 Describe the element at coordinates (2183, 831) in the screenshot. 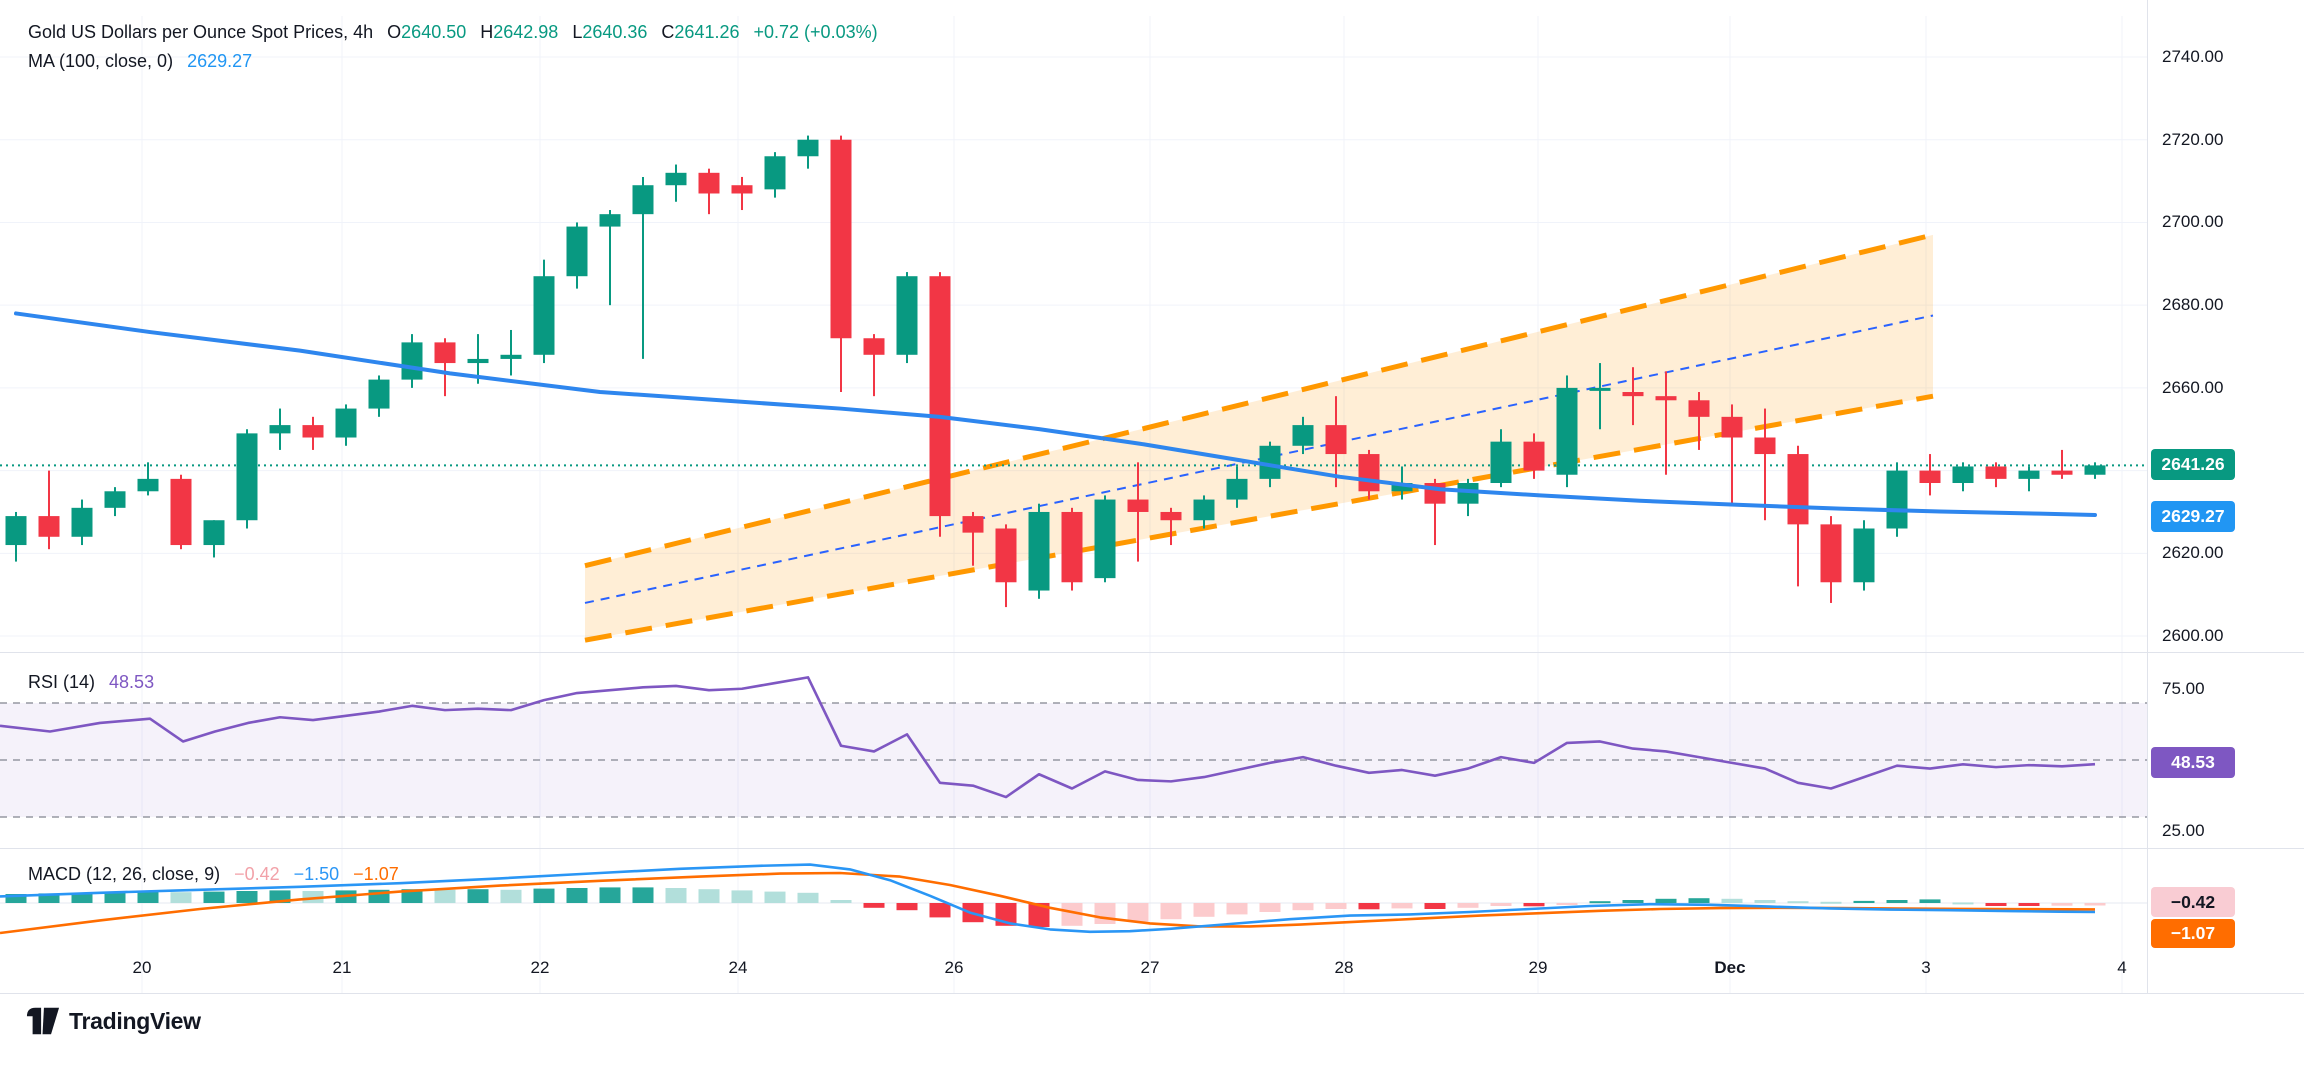

I see `rsi-axis-label: 25.00` at that location.